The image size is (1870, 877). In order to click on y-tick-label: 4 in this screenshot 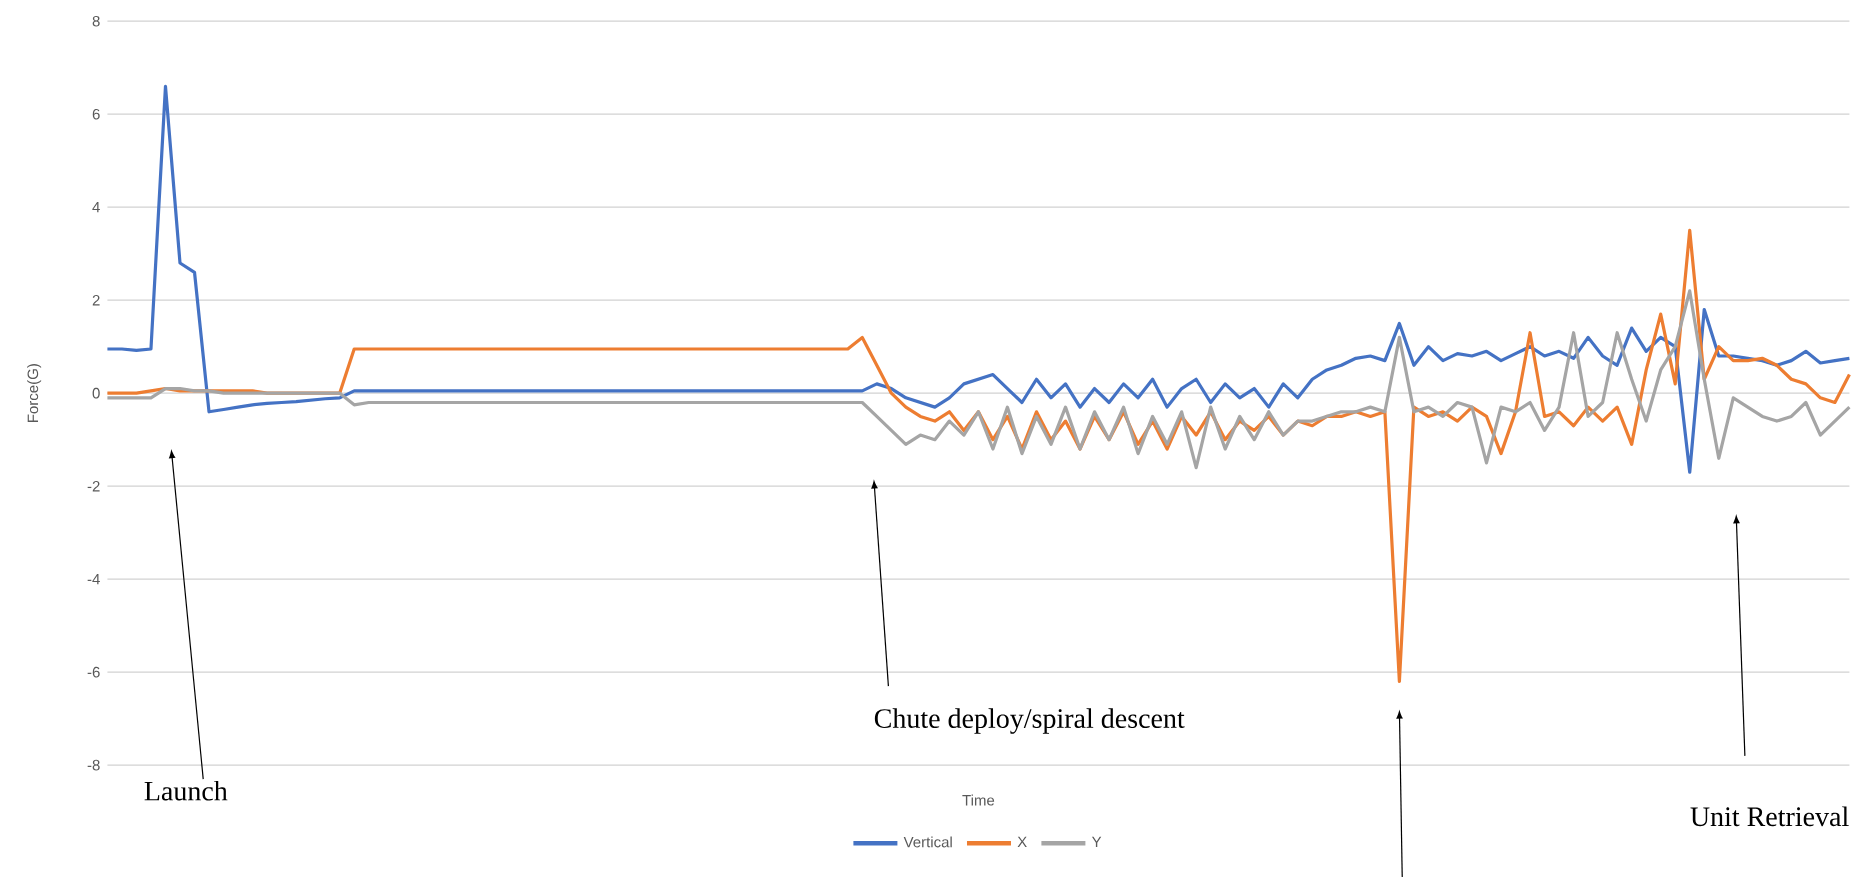, I will do `click(96, 207)`.